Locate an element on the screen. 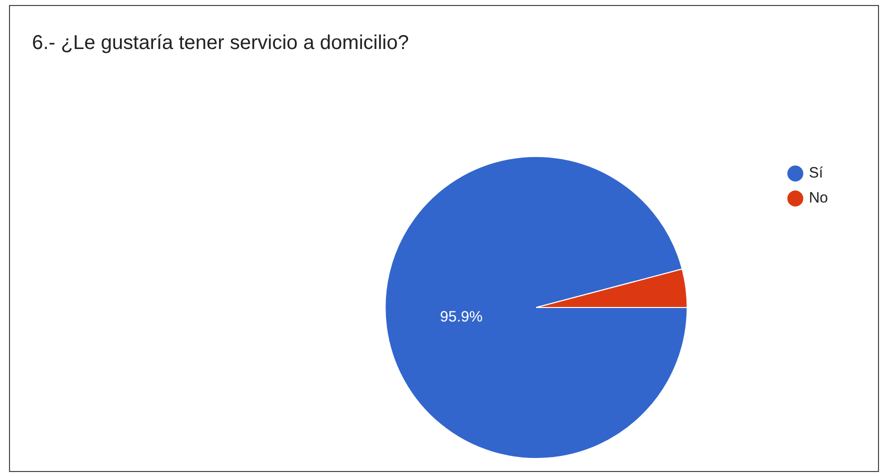 The image size is (882, 476). legend-label: Sí is located at coordinates (816, 173).